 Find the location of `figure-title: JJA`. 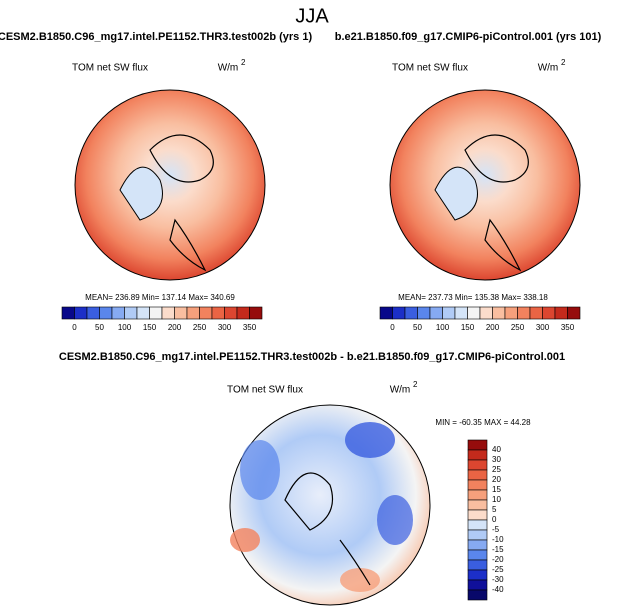

figure-title: JJA is located at coordinates (312, 16).